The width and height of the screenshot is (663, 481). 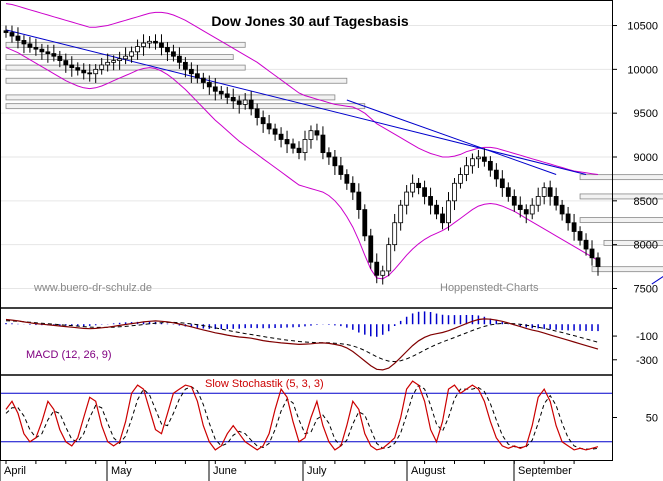 I want to click on stochastic-tick-label: 50, so click(x=652, y=419).